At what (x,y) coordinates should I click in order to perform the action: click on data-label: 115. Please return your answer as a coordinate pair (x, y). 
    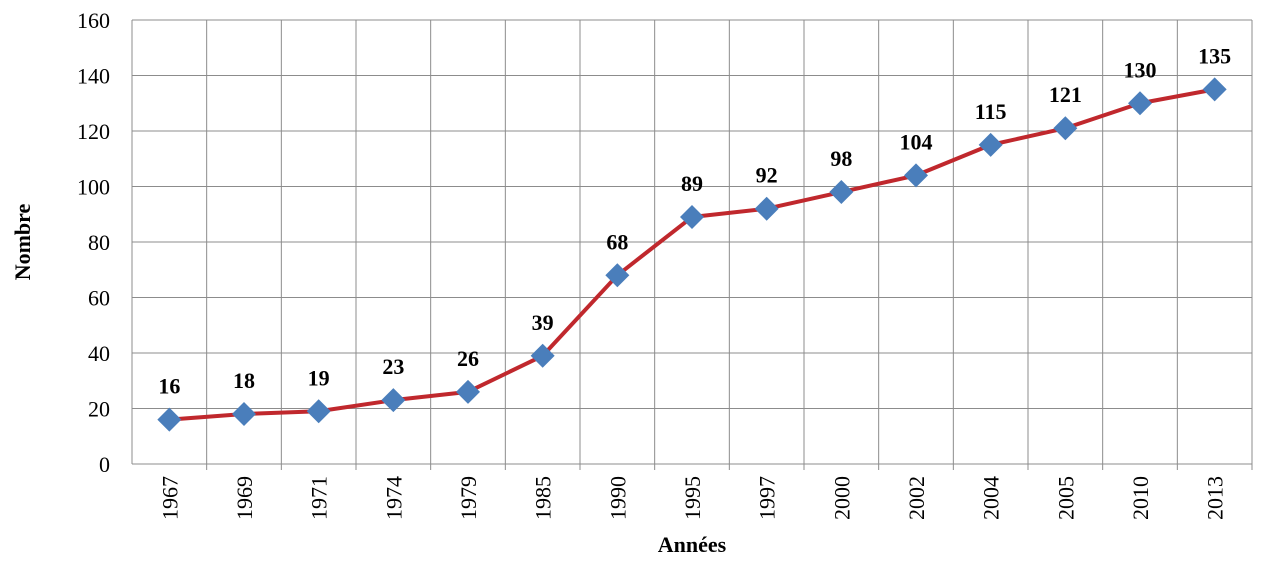
    Looking at the image, I should click on (991, 111).